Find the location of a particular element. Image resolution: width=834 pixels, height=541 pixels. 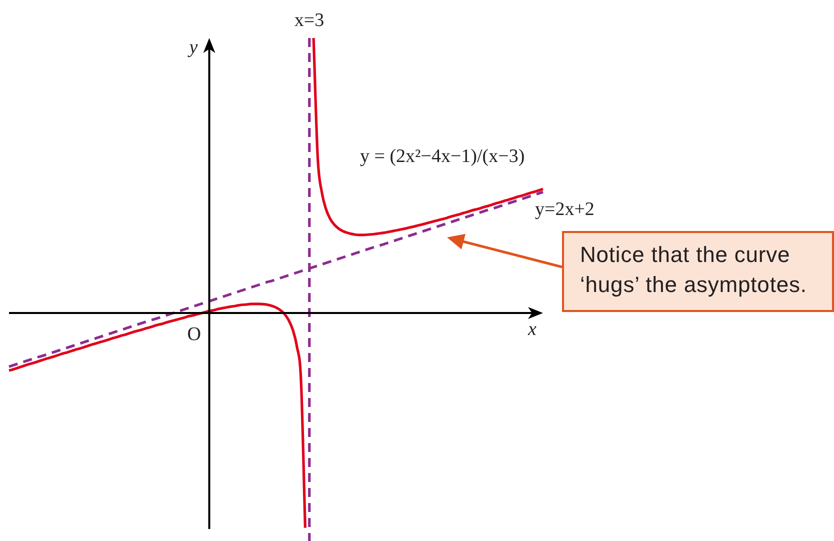

series-label: y=2x+2 is located at coordinates (564, 209).